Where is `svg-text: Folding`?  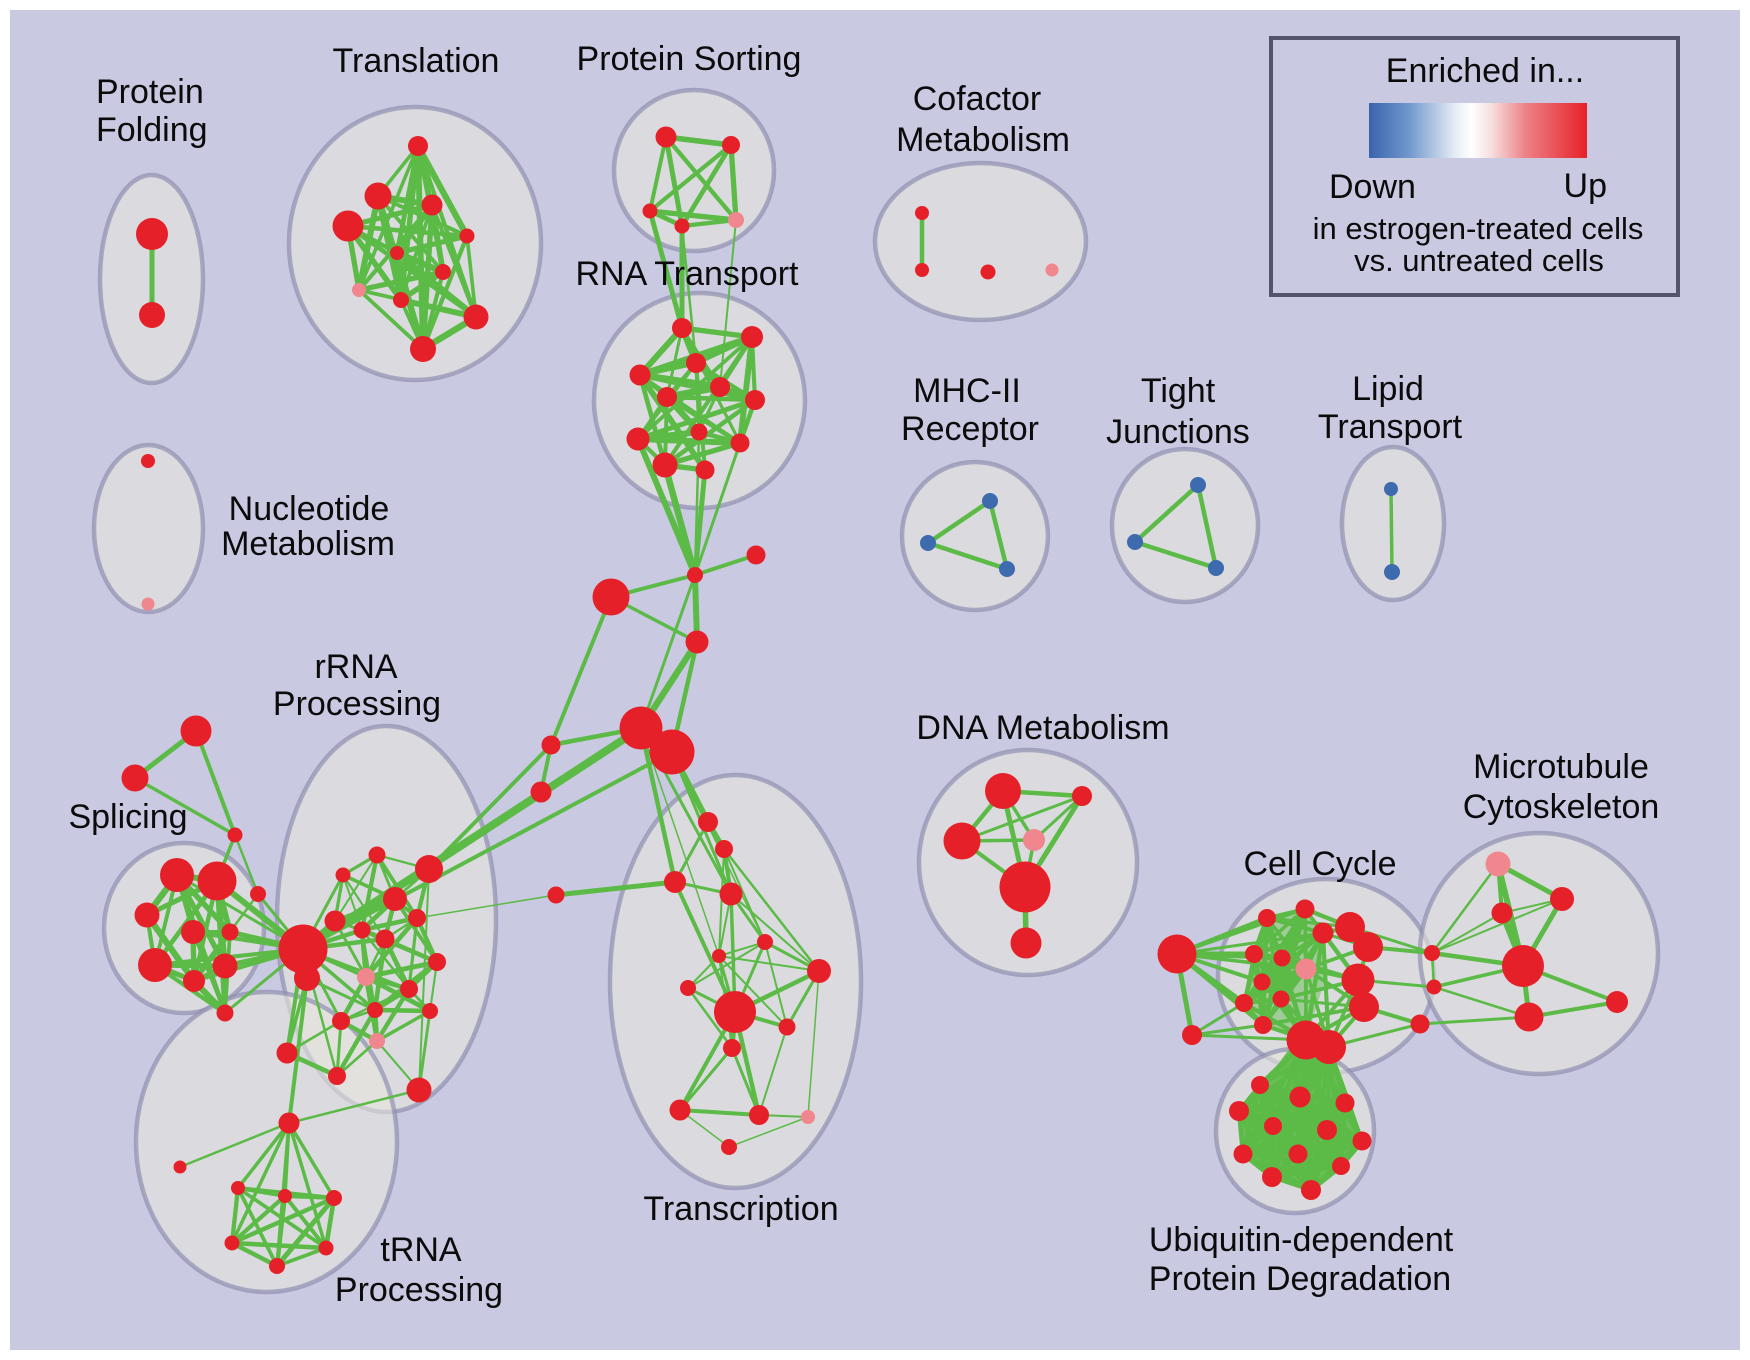 svg-text: Folding is located at coordinates (152, 130).